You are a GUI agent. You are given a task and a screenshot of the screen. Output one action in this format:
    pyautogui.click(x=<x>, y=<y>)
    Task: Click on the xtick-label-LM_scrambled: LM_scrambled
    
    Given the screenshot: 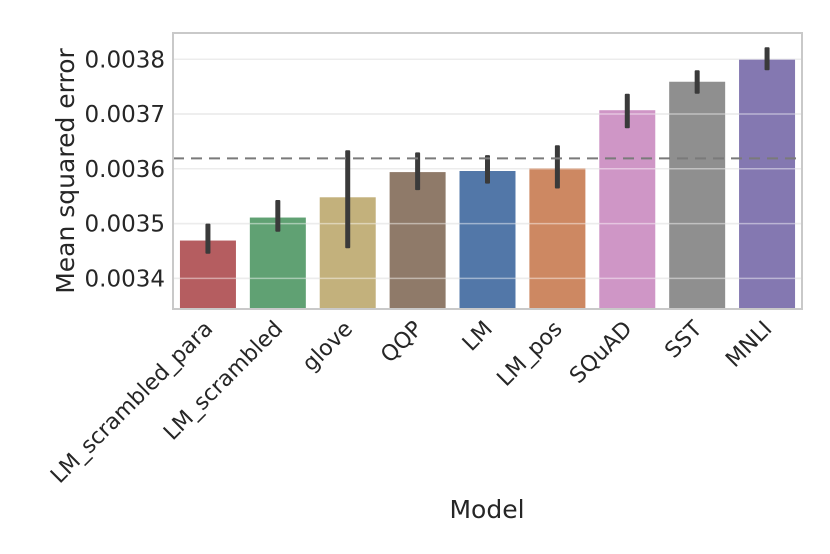 What is the action you would take?
    pyautogui.click(x=223, y=381)
    